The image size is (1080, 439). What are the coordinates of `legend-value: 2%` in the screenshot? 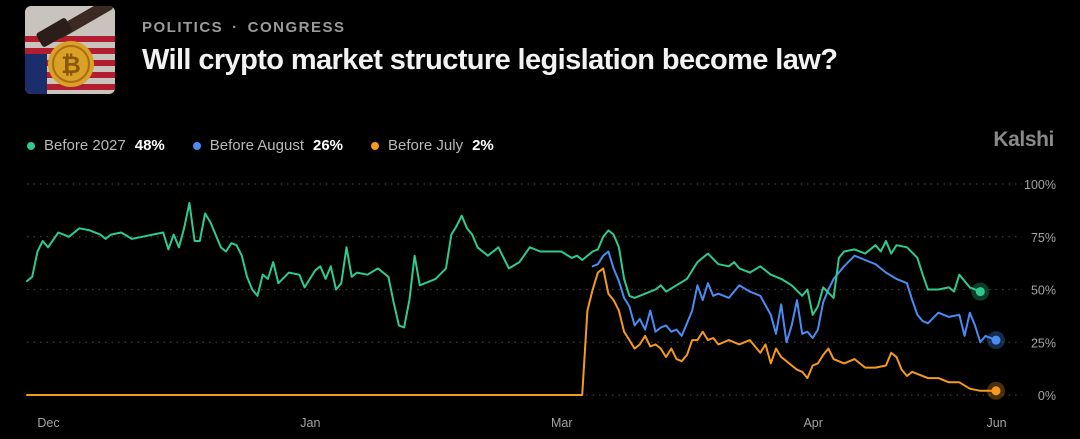 It's located at (483, 145).